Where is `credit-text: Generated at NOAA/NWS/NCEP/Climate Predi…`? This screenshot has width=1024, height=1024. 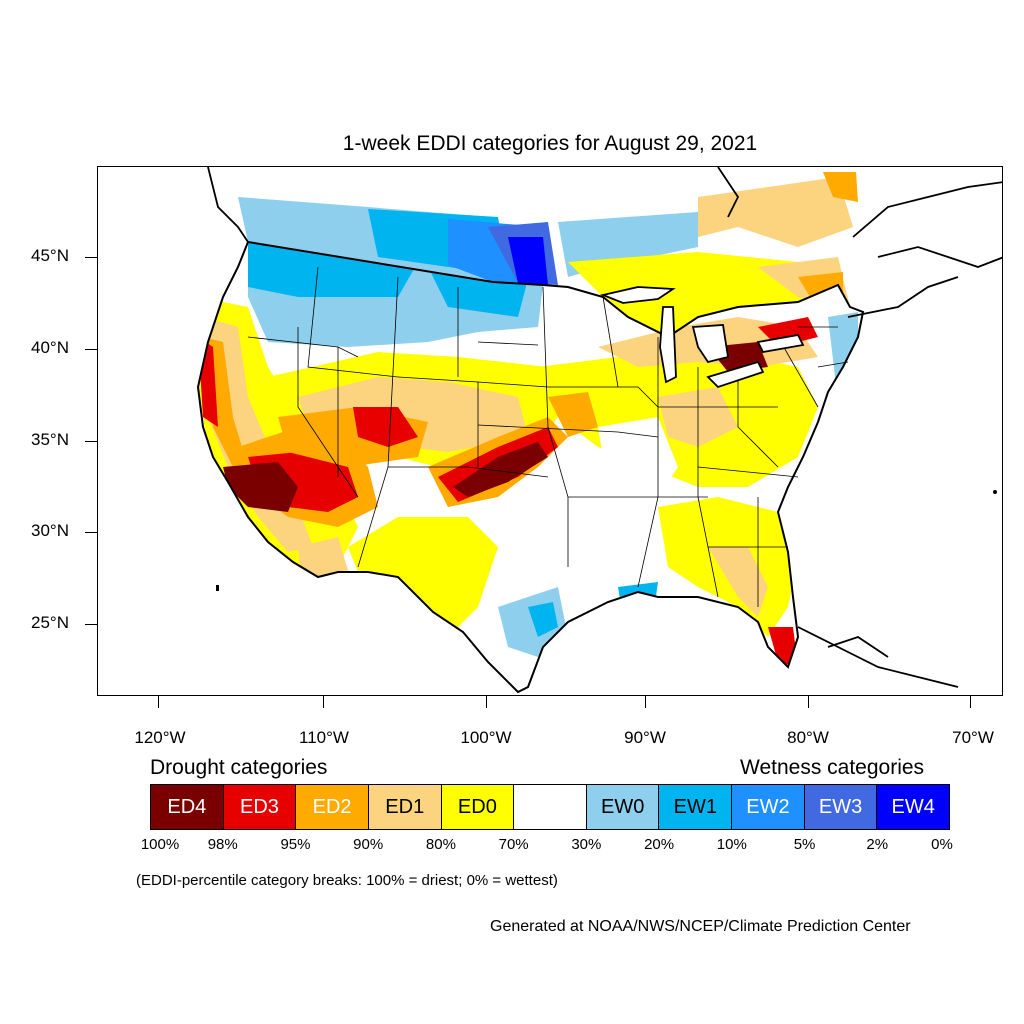
credit-text: Generated at NOAA/NWS/NCEP/Climate Predi… is located at coordinates (700, 926).